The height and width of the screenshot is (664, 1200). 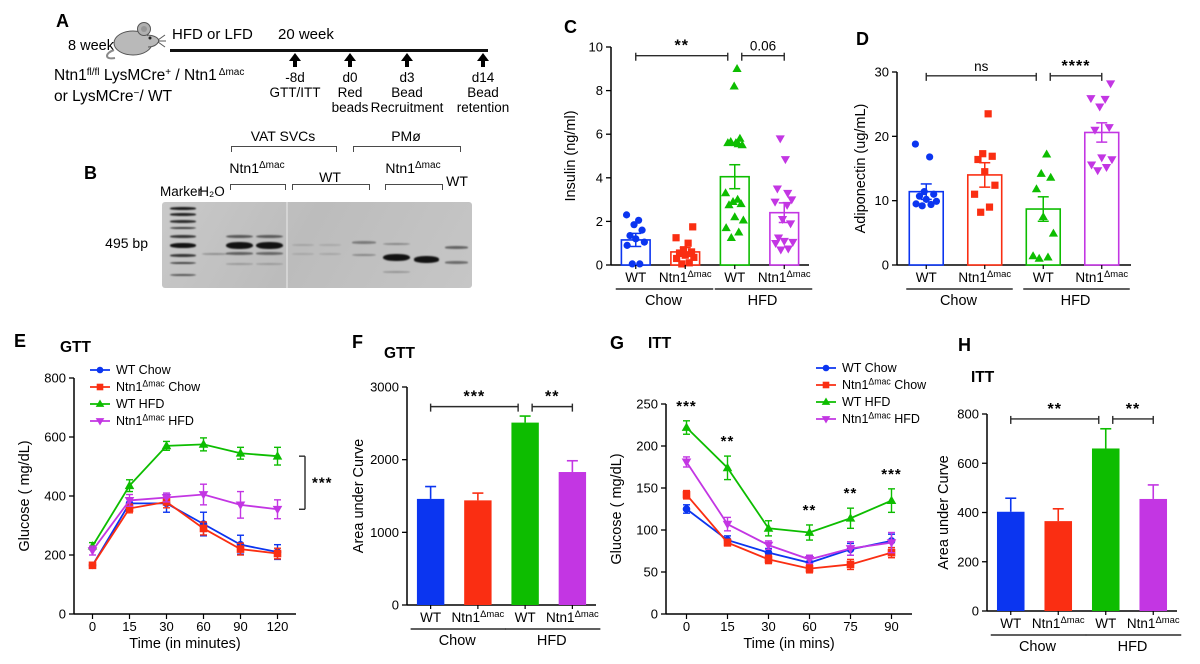 What do you see at coordinates (414, 187) in the screenshot?
I see `pmo-ntn1-bracket` at bounding box center [414, 187].